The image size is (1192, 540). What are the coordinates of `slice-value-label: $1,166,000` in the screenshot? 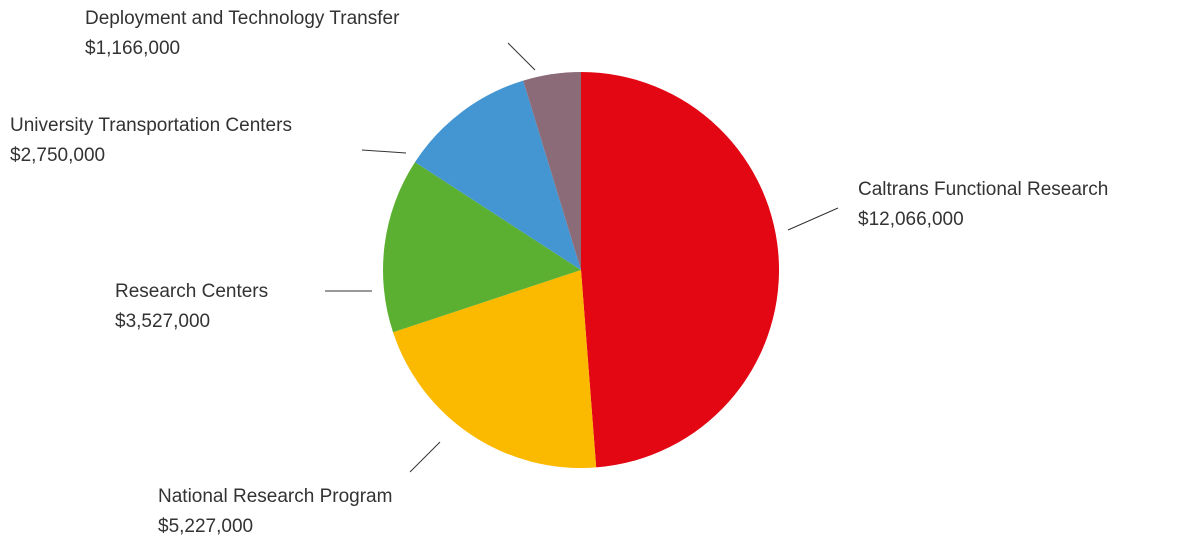 It's located at (132, 48).